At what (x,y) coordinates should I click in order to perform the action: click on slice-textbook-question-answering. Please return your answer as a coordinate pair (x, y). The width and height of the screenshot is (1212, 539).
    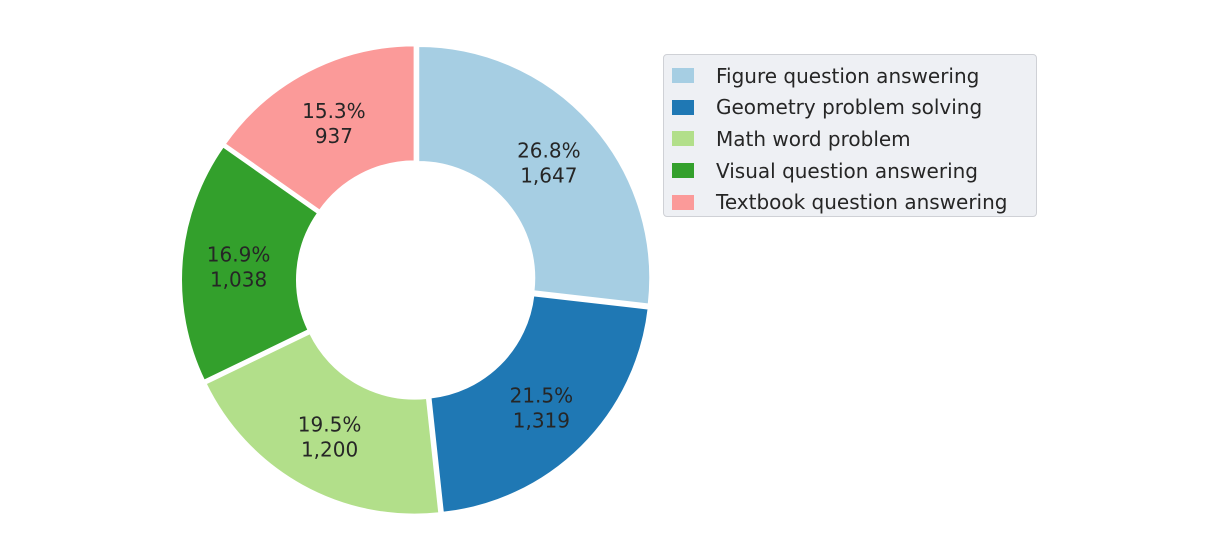
    Looking at the image, I should click on (319, 128).